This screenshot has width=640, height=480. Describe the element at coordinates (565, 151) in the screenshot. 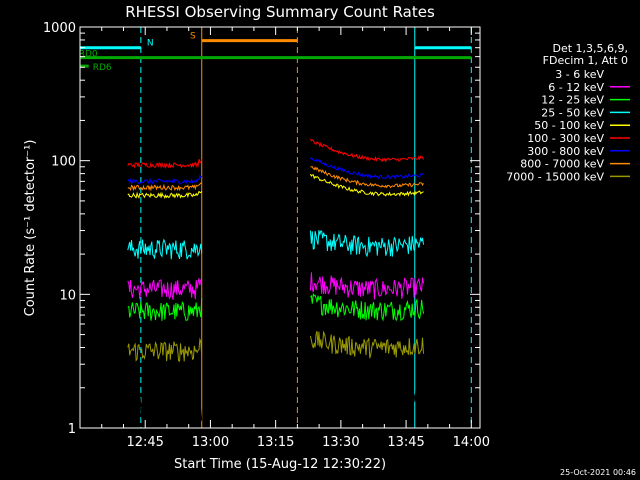

I see `legend-label: 300 - 800 keV` at that location.